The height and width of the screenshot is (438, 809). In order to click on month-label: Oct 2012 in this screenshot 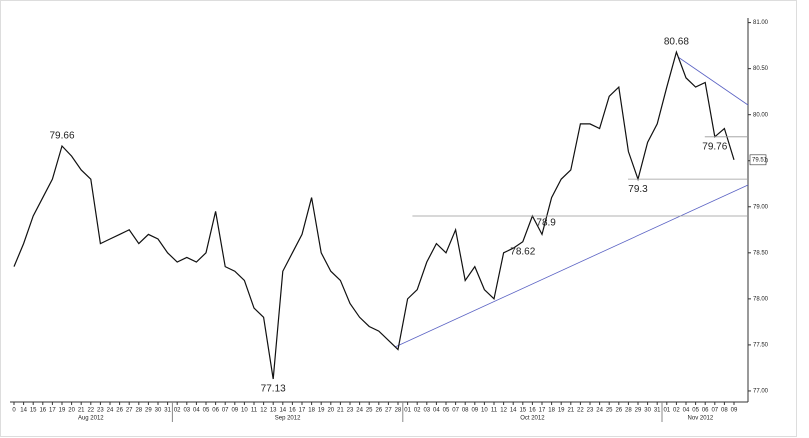, I will do `click(532, 419)`.